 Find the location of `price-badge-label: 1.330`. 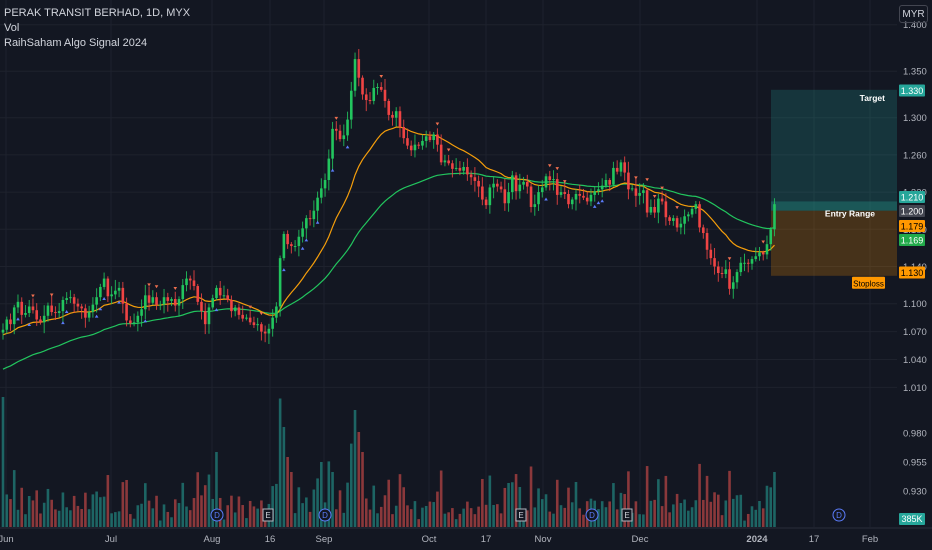

price-badge-label: 1.330 is located at coordinates (912, 91).